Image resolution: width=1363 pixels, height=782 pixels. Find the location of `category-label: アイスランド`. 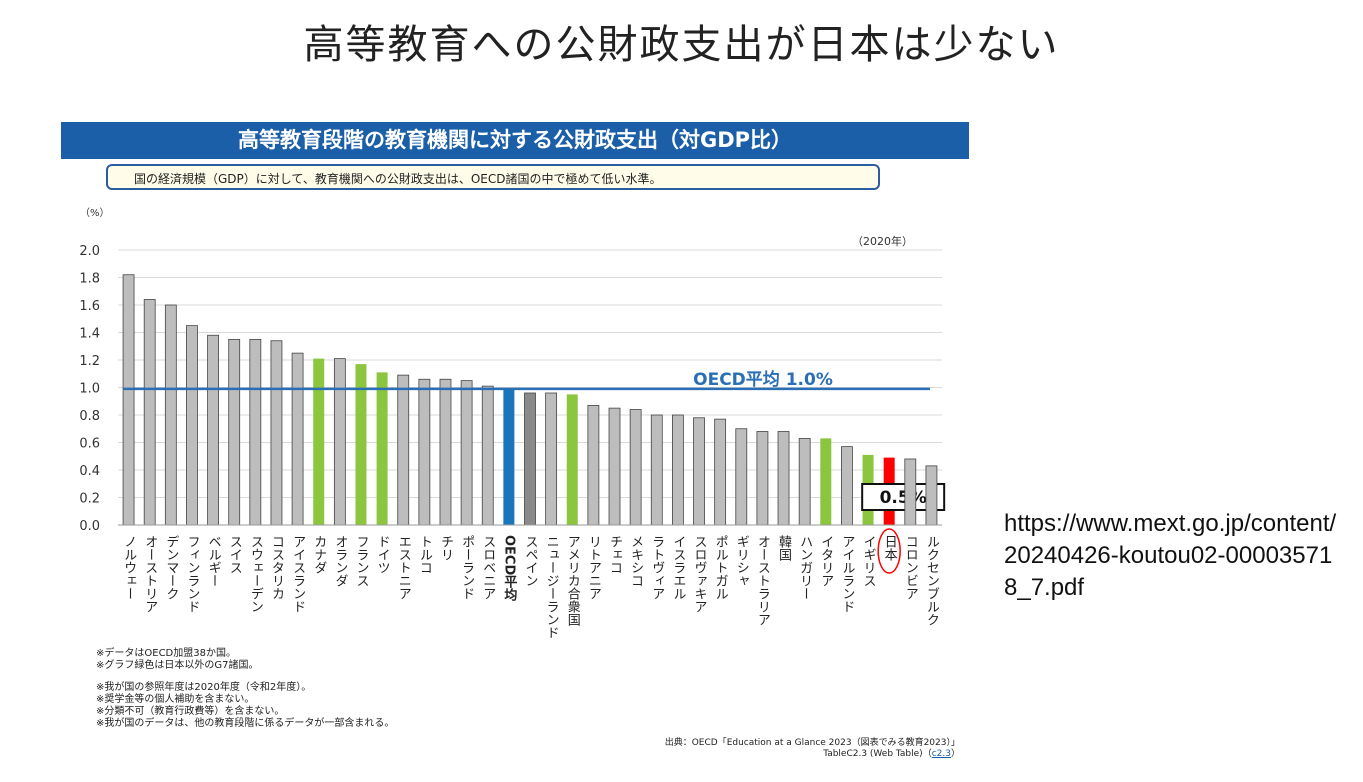

category-label: アイスランド is located at coordinates (297, 574).